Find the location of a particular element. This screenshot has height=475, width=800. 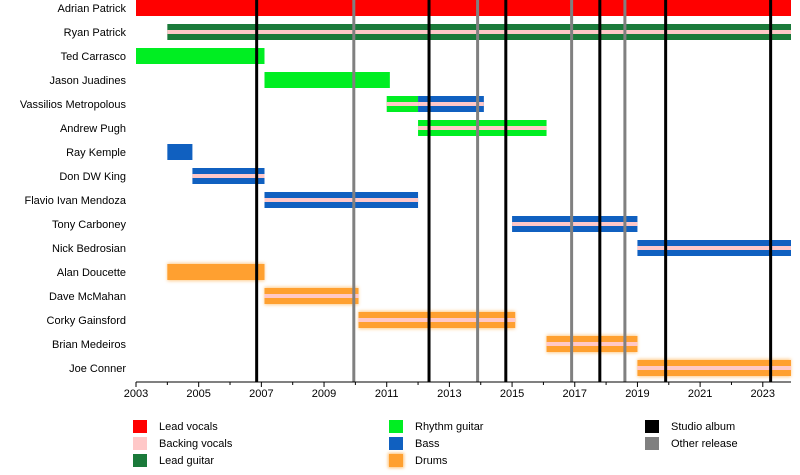

tick-label-2009: 2009 is located at coordinates (324, 394).